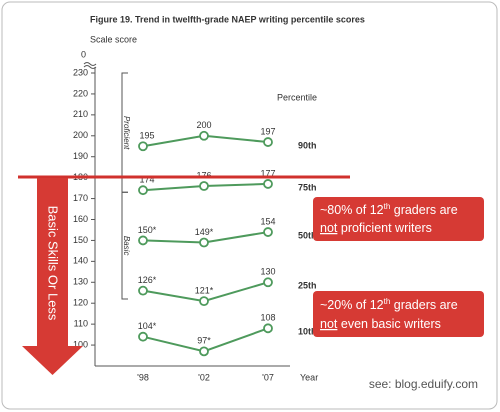 Image resolution: width=500 pixels, height=412 pixels. What do you see at coordinates (147, 326) in the screenshot?
I see `value-label: 104*` at bounding box center [147, 326].